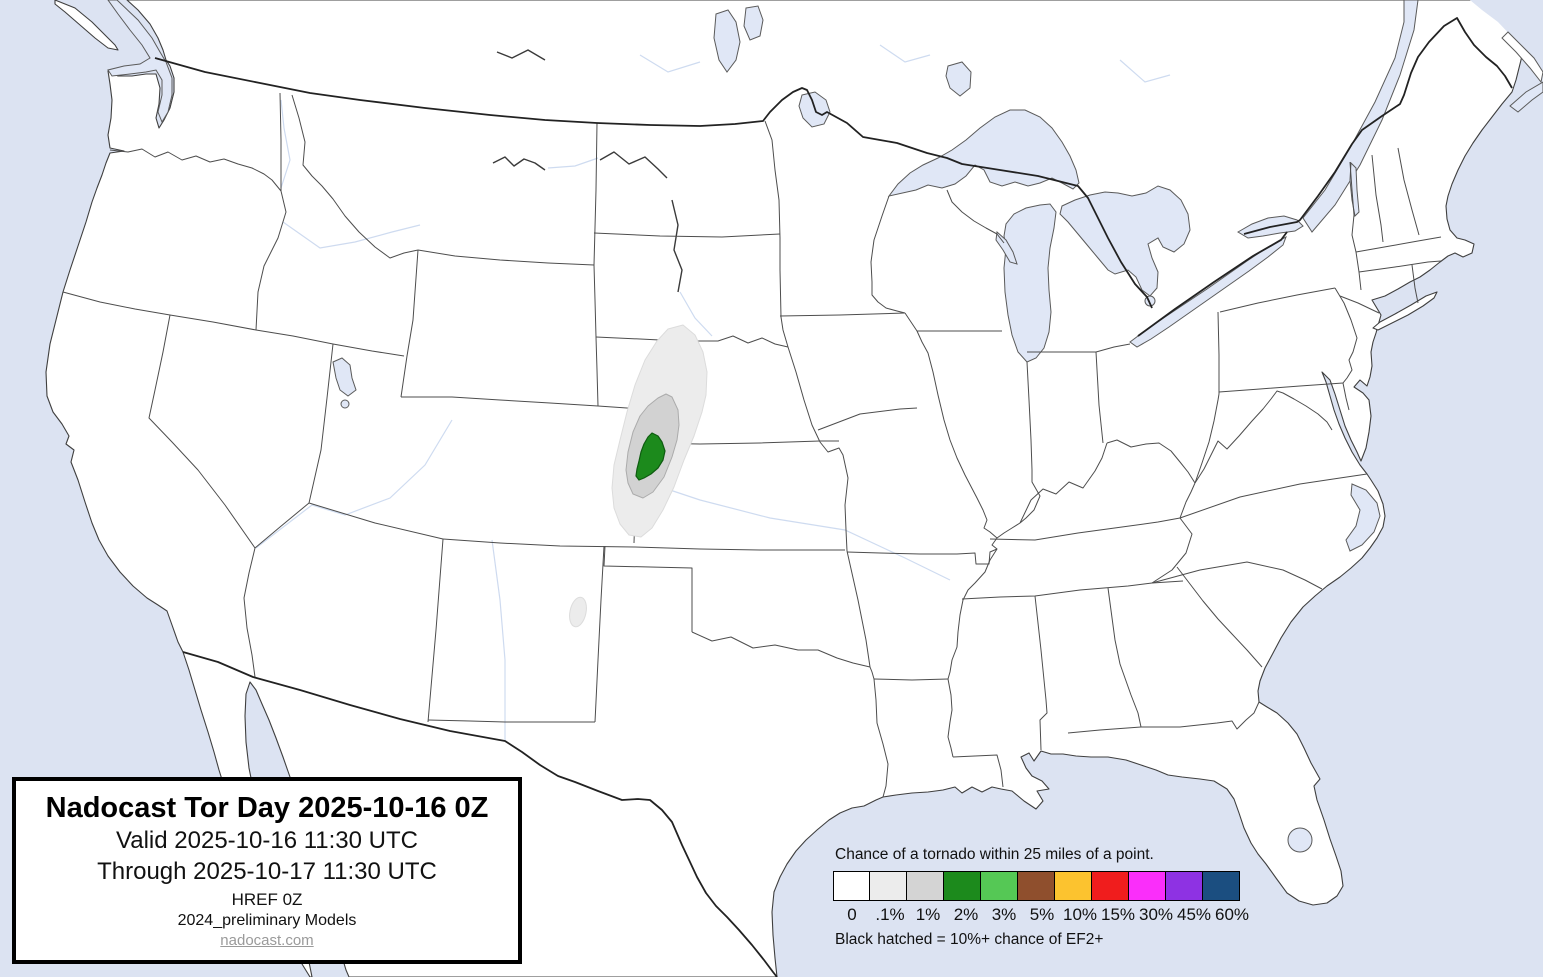 The image size is (1543, 977). I want to click on legend-label-15%: 15%, so click(1118, 914).